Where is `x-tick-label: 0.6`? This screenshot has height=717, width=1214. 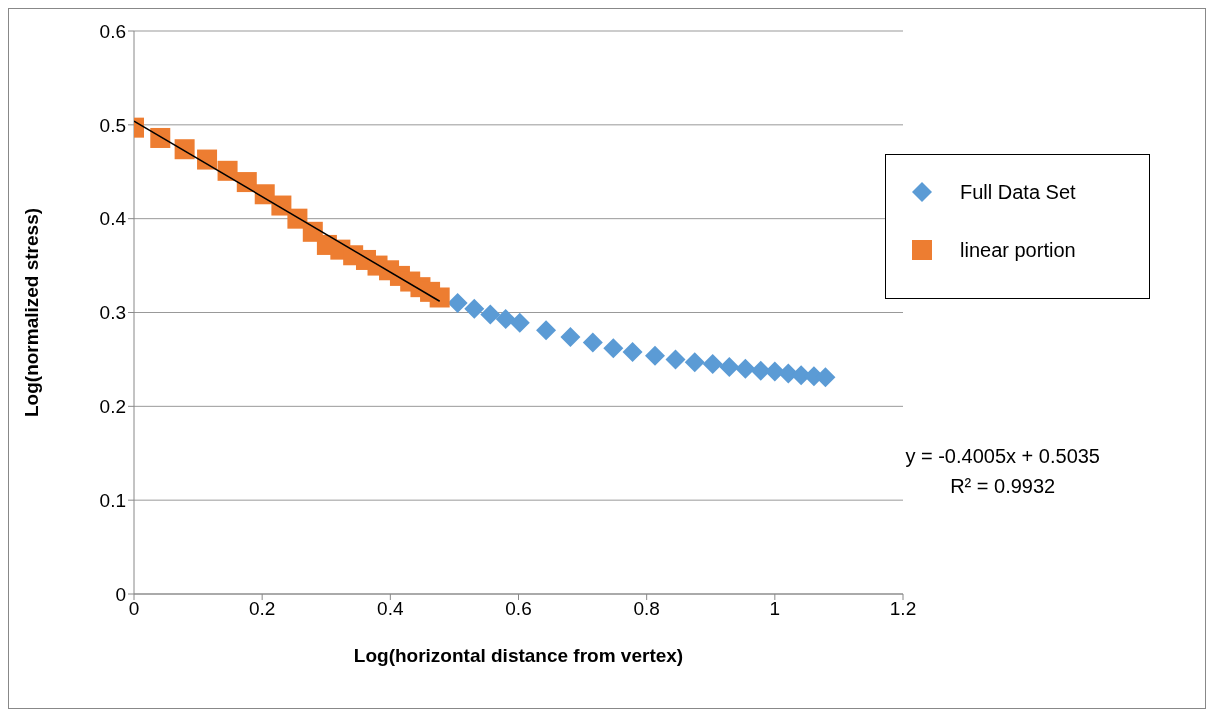 x-tick-label: 0.6 is located at coordinates (518, 609).